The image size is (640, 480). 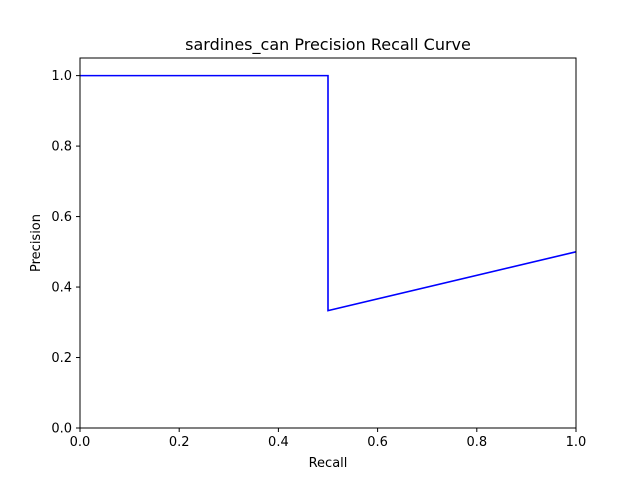 What do you see at coordinates (328, 45) in the screenshot?
I see `chart-title: sardines_can Precision Recall Curve` at bounding box center [328, 45].